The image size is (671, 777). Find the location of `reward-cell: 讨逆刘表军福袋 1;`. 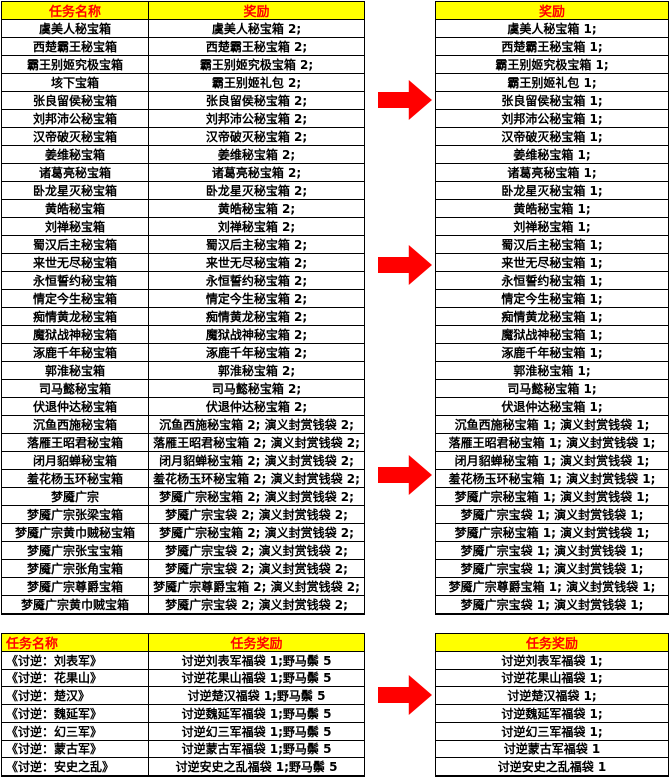

reward-cell: 讨逆刘表军福袋 1; is located at coordinates (552, 661).